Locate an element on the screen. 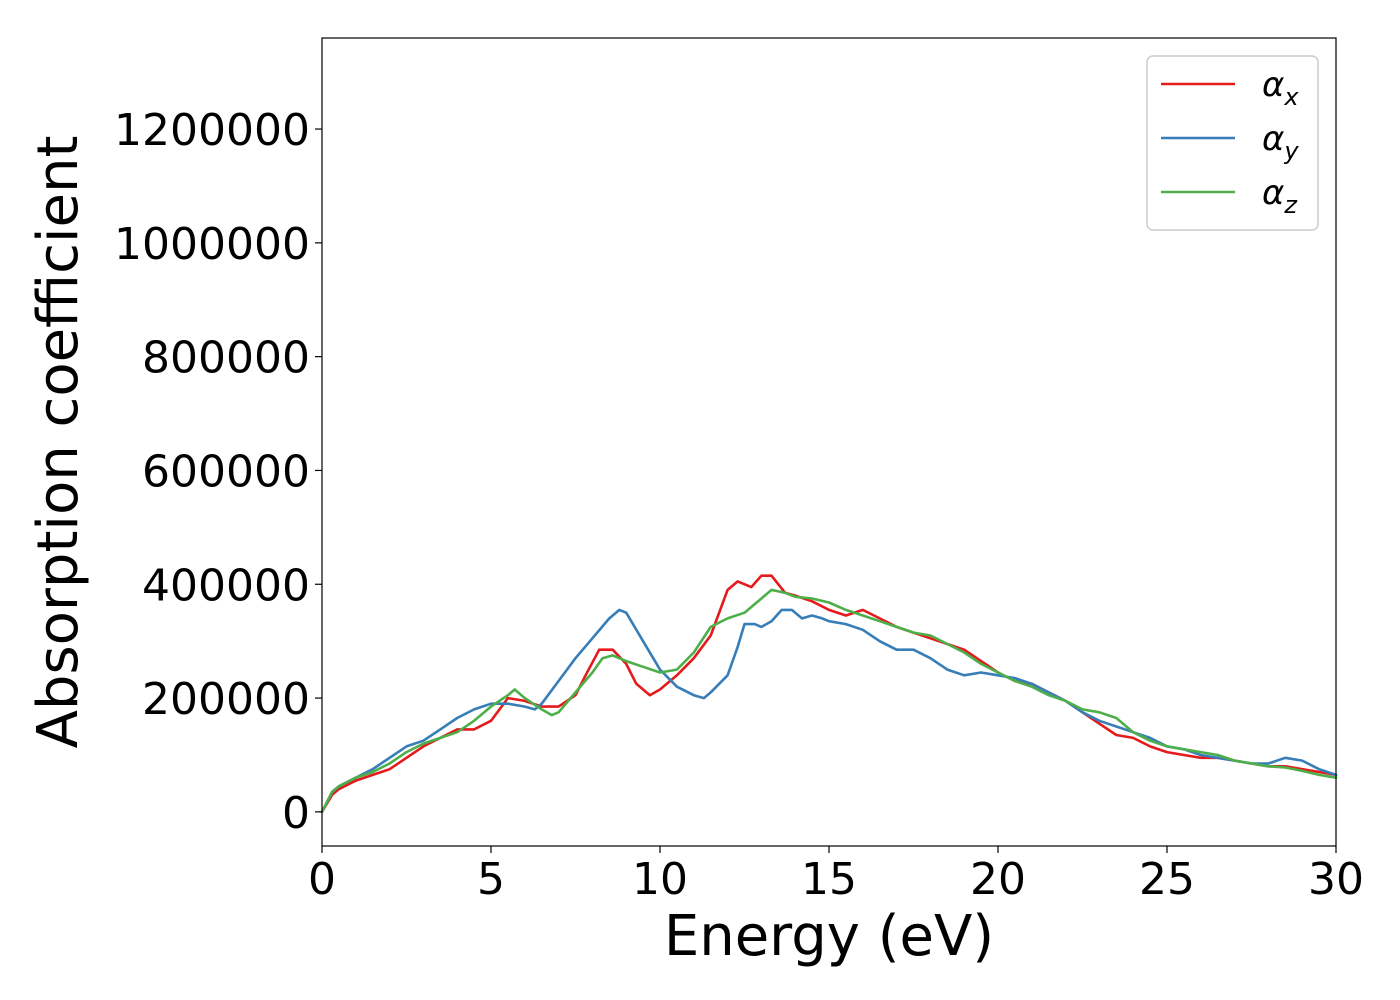  y-tick-label: 400000 is located at coordinates (226, 585).